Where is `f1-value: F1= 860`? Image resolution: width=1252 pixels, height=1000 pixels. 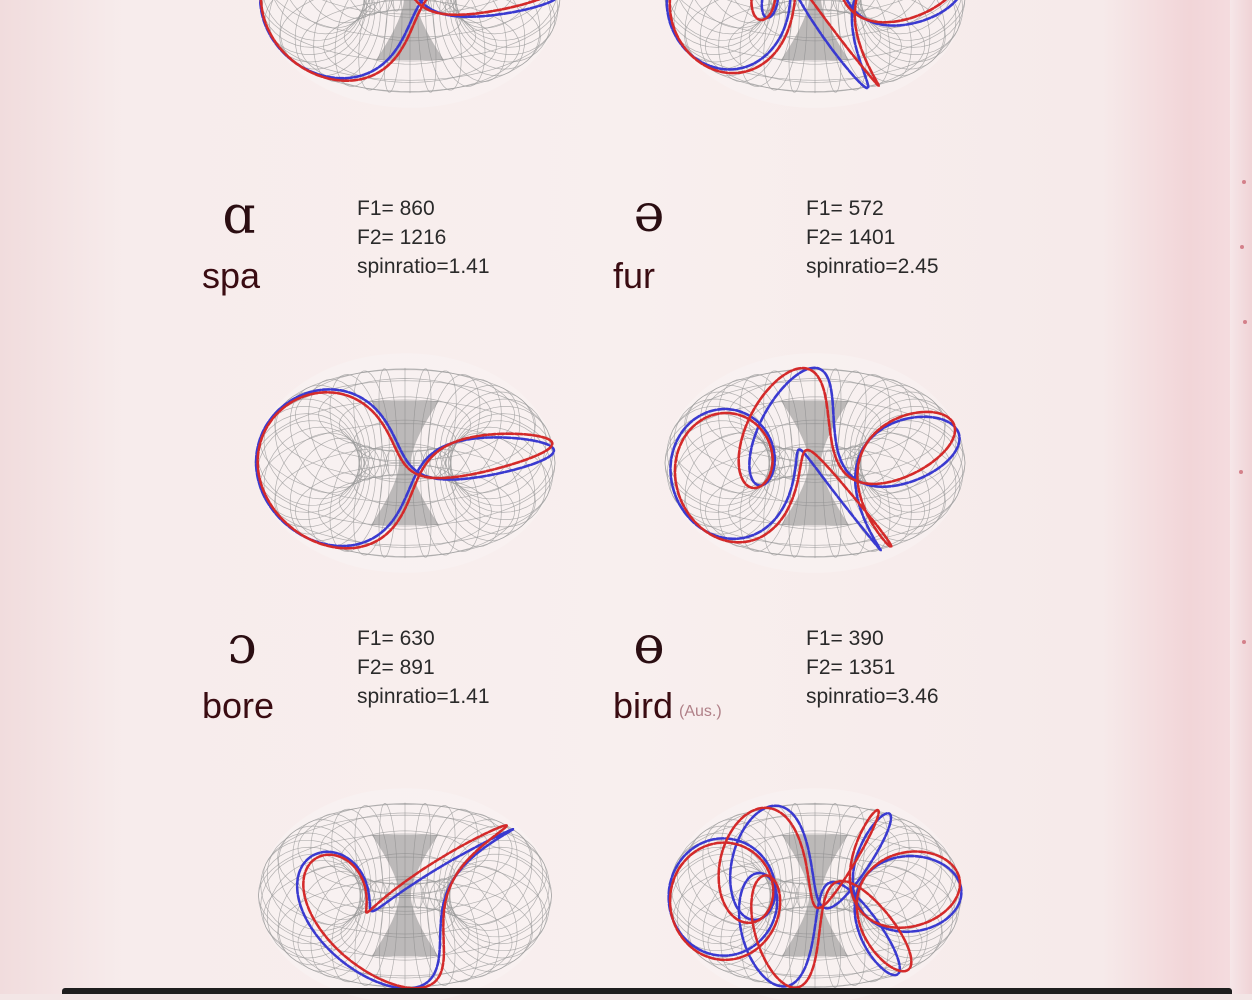
f1-value: F1= 860 is located at coordinates (396, 208).